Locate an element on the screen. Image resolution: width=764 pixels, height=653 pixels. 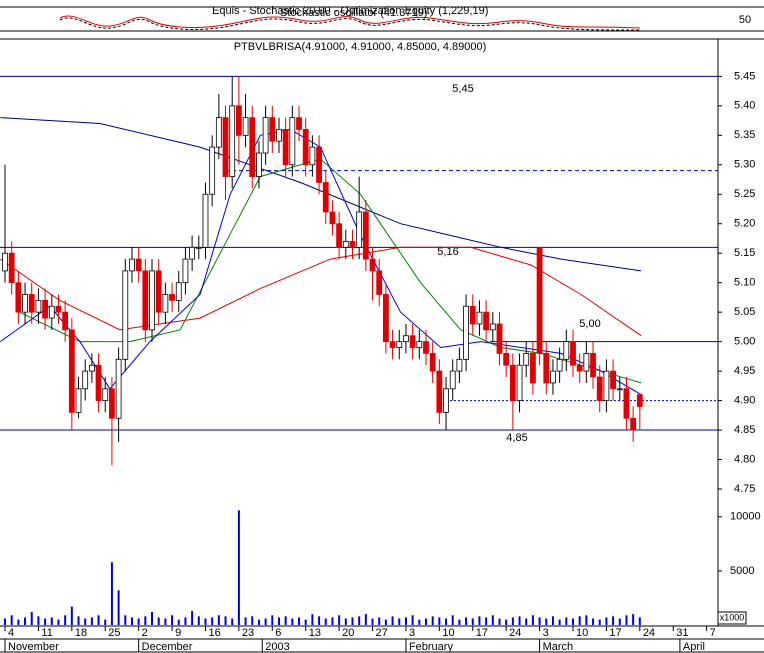
x-tick-label: 7 is located at coordinates (713, 633).